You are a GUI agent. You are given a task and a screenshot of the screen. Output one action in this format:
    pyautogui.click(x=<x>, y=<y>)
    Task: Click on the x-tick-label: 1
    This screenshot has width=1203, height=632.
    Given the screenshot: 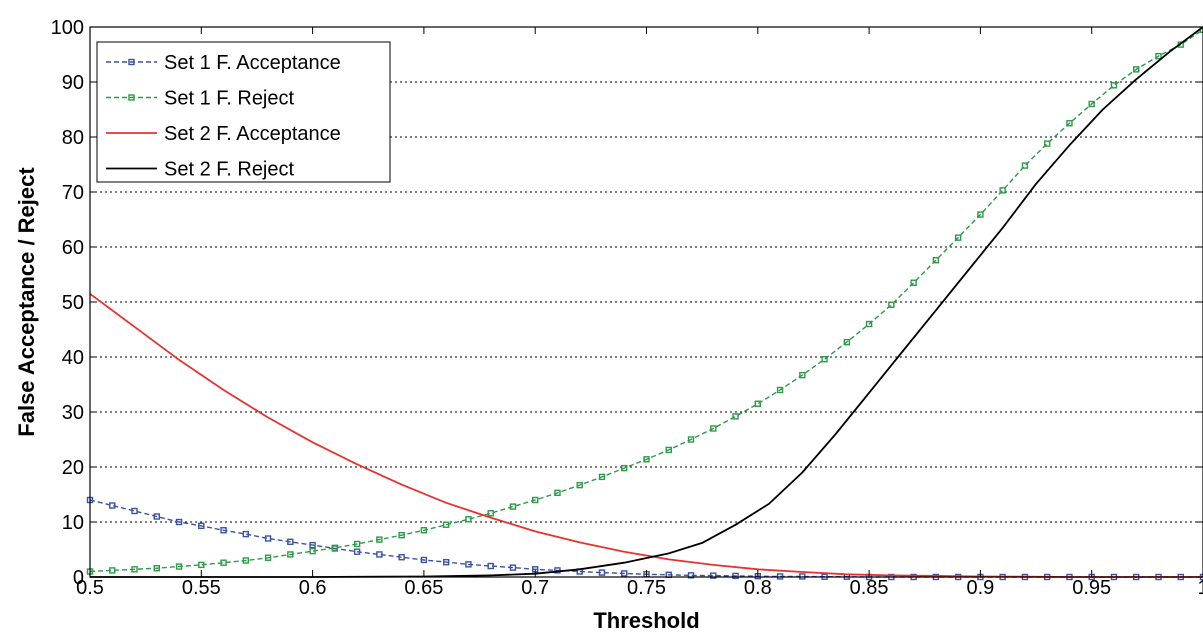 What is the action you would take?
    pyautogui.click(x=1200, y=588)
    